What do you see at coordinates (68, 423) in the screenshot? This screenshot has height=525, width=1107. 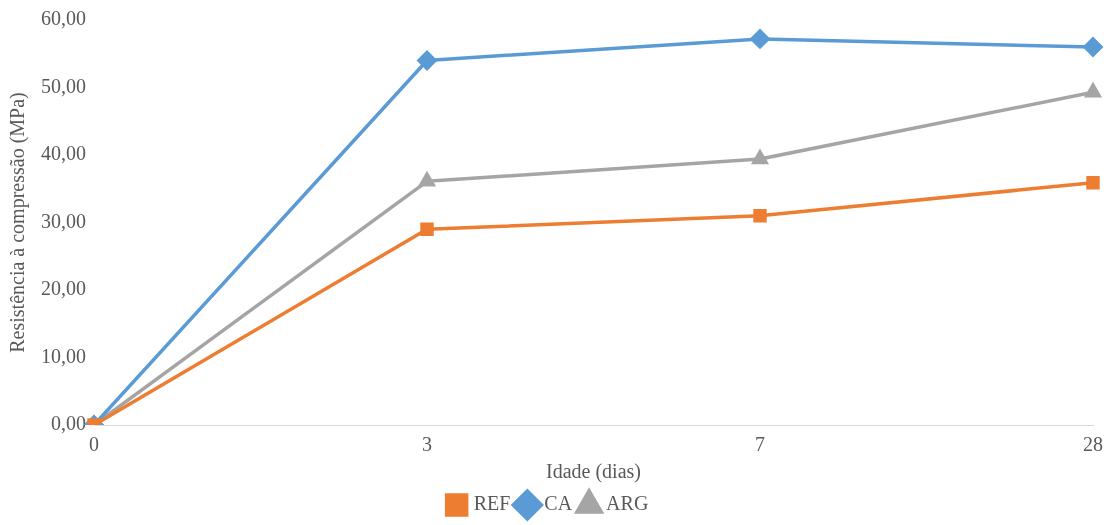 I see `y-tick-label: 0,00` at bounding box center [68, 423].